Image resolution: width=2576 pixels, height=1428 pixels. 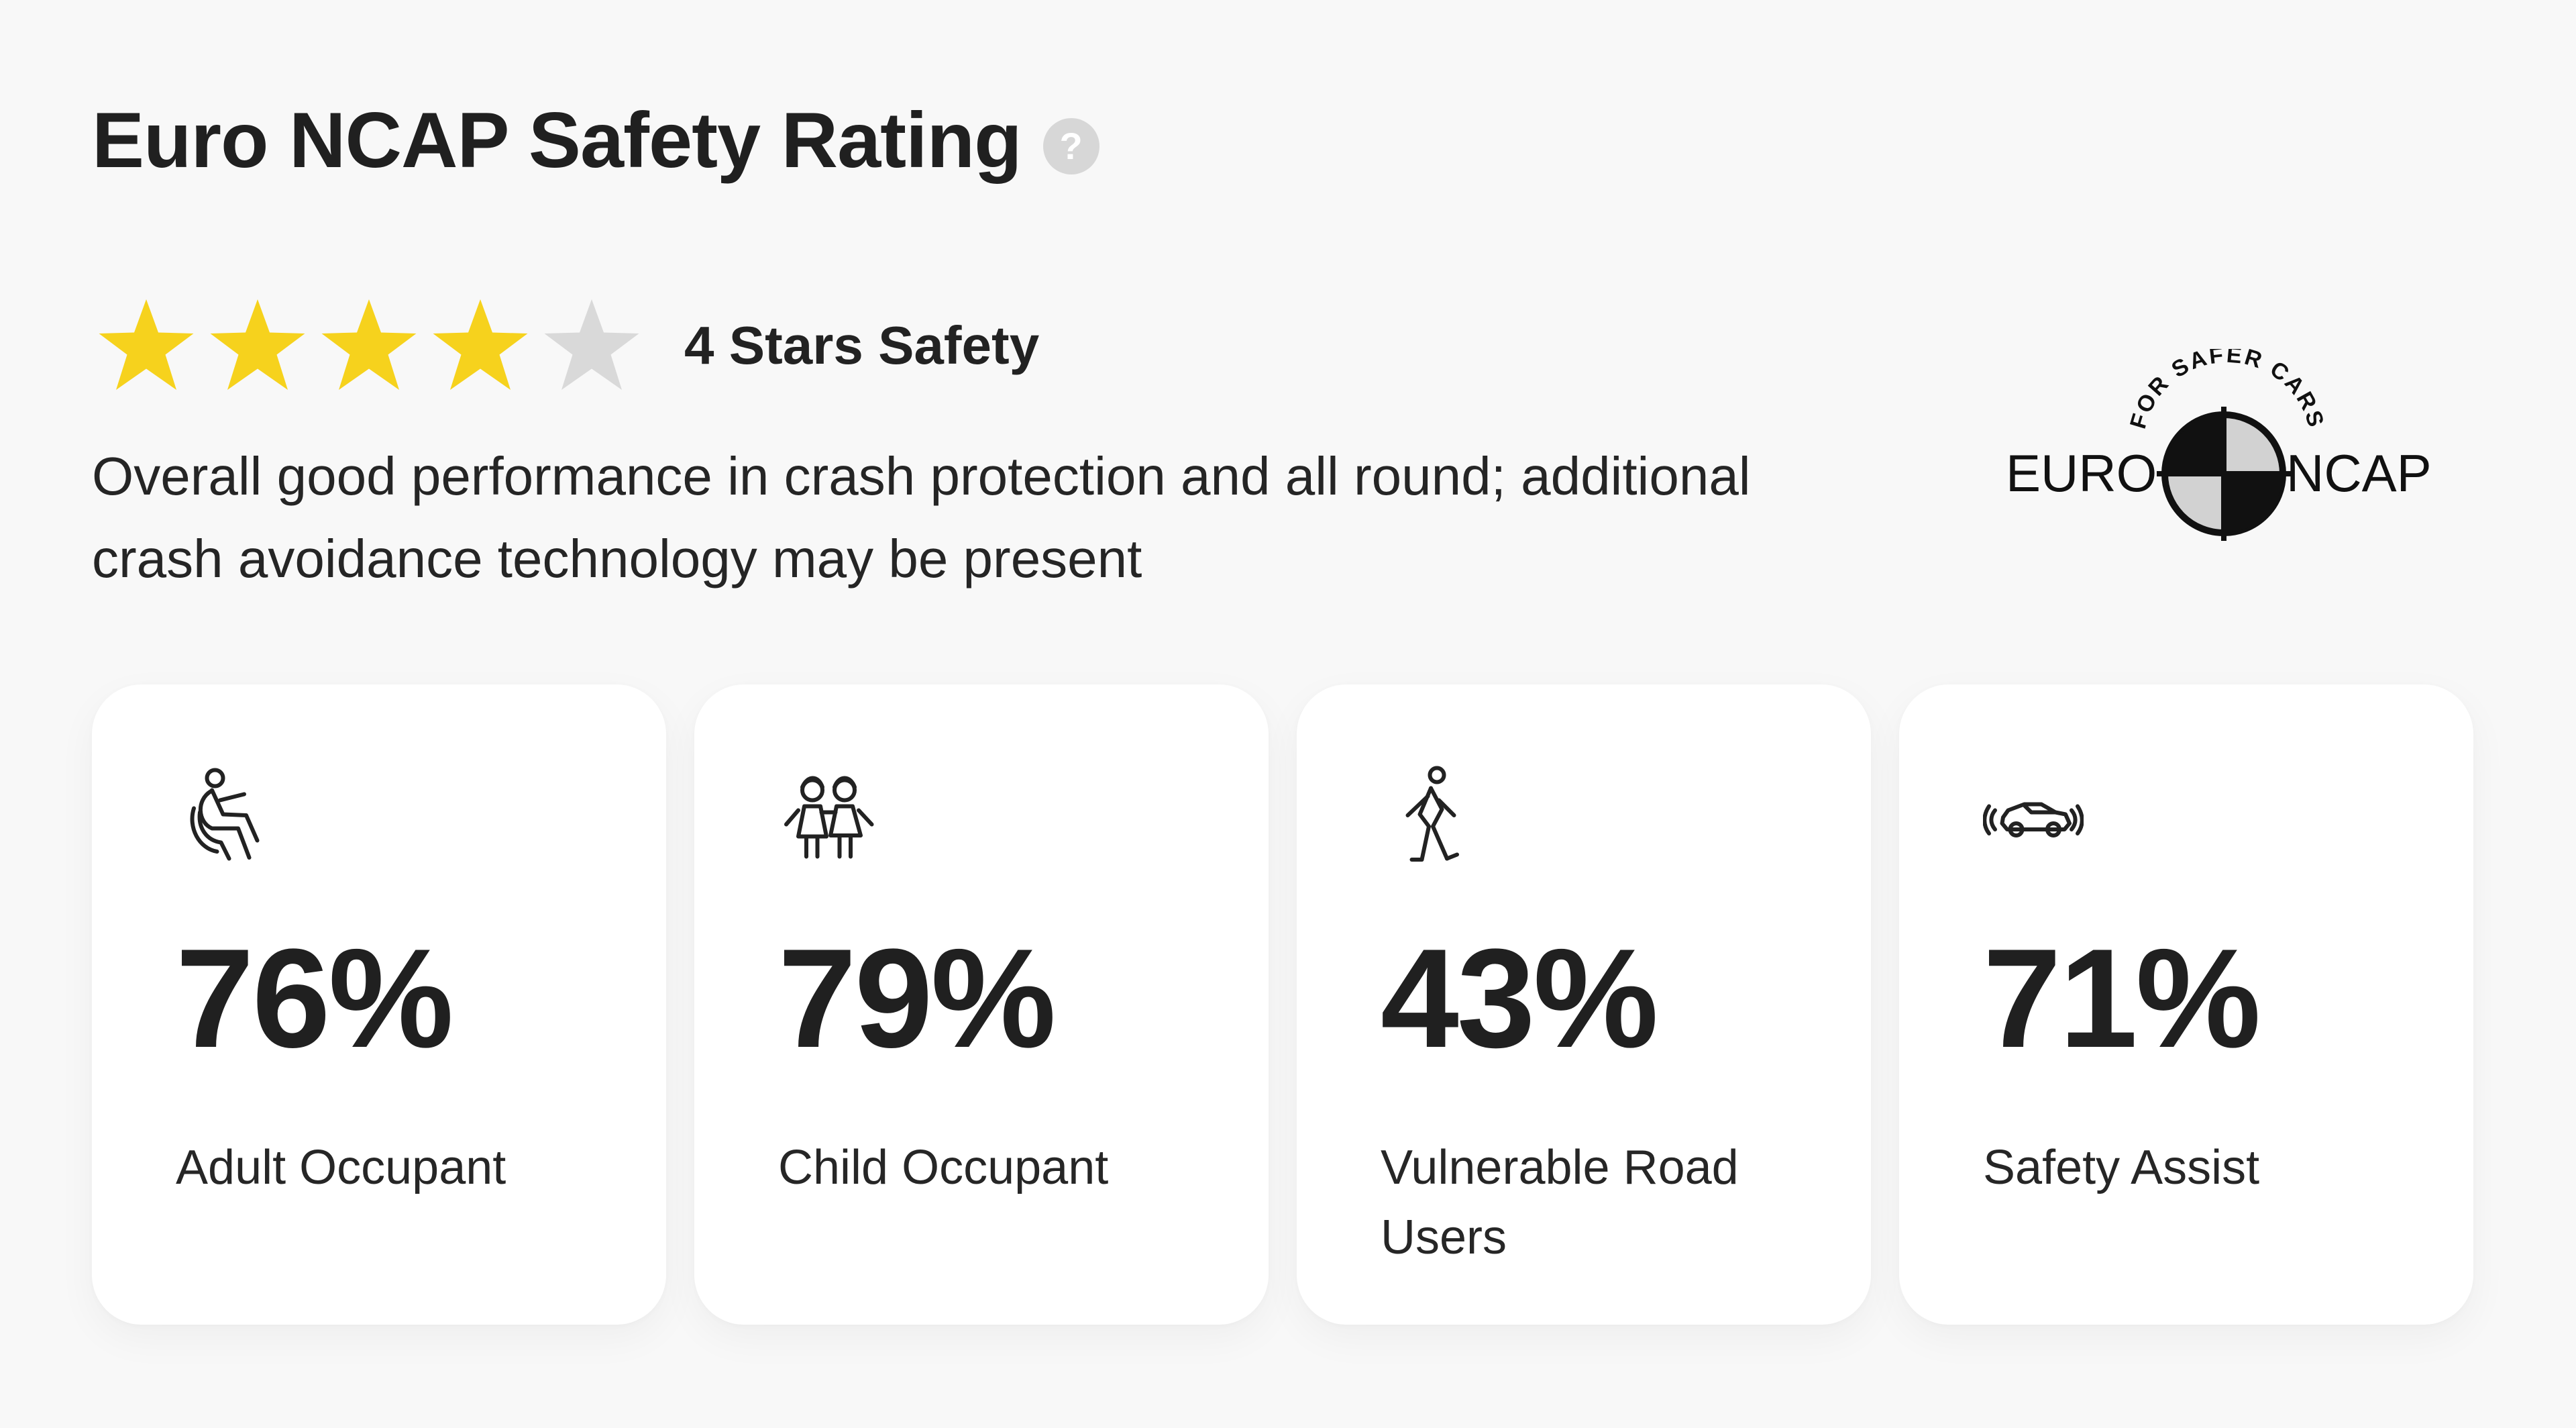 I want to click on adult-occupant-card: 76% Adult Occupant, so click(x=379, y=1004).